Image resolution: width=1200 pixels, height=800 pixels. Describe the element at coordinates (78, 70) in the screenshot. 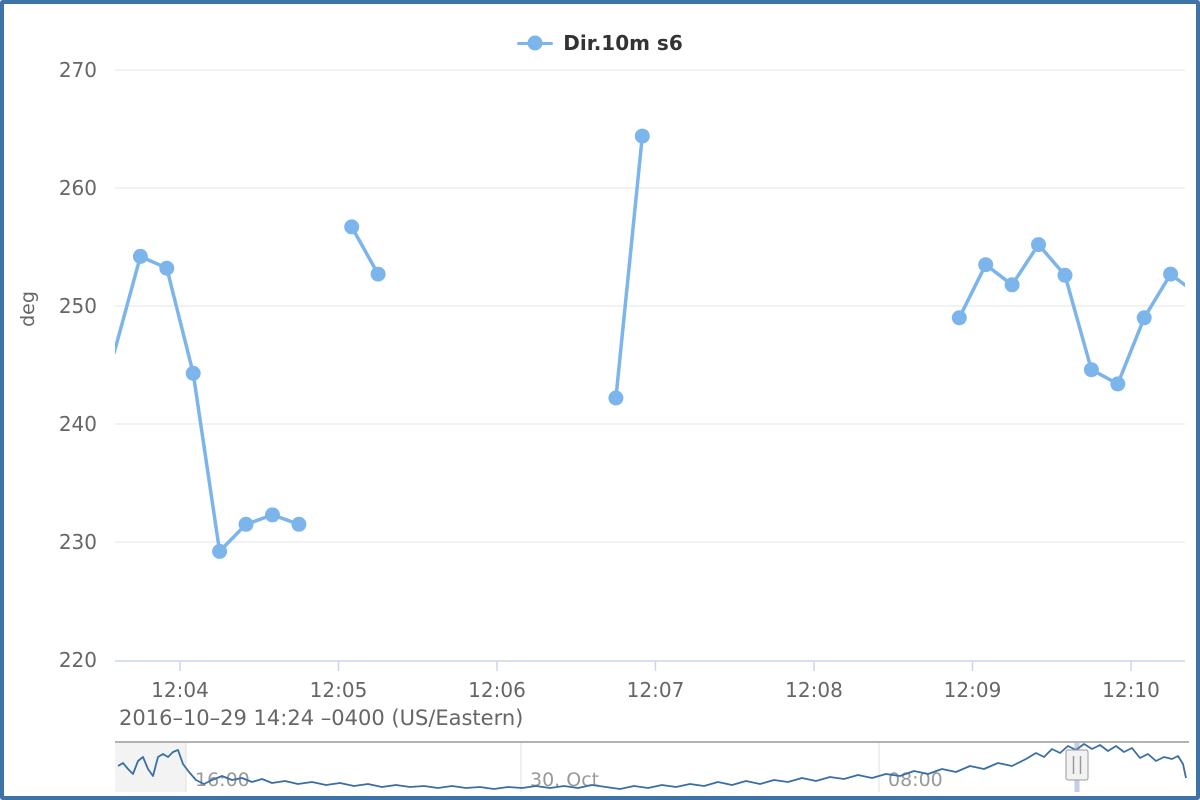

I see `y-tick-label: 270` at that location.